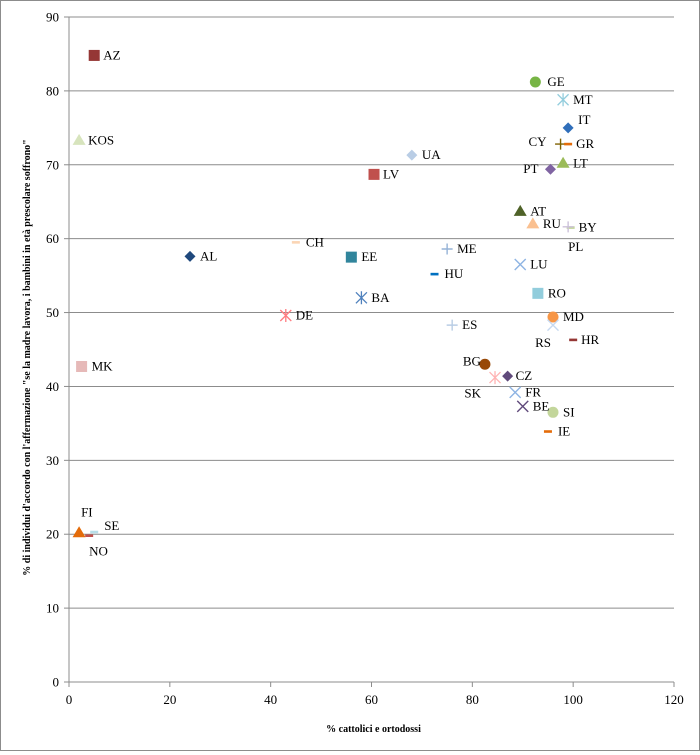 This screenshot has width=700, height=755. What do you see at coordinates (111, 54) in the screenshot?
I see `point-label-az: AZ` at bounding box center [111, 54].